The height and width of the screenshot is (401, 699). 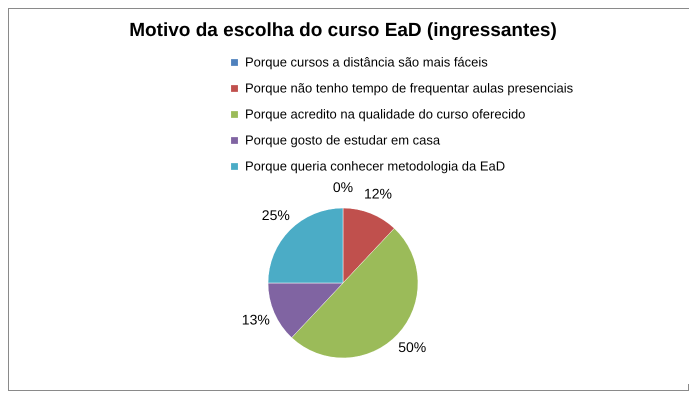 What do you see at coordinates (343, 30) in the screenshot?
I see `chart-title: Motivo da escolha do curso EaD (ingressantes)` at bounding box center [343, 30].